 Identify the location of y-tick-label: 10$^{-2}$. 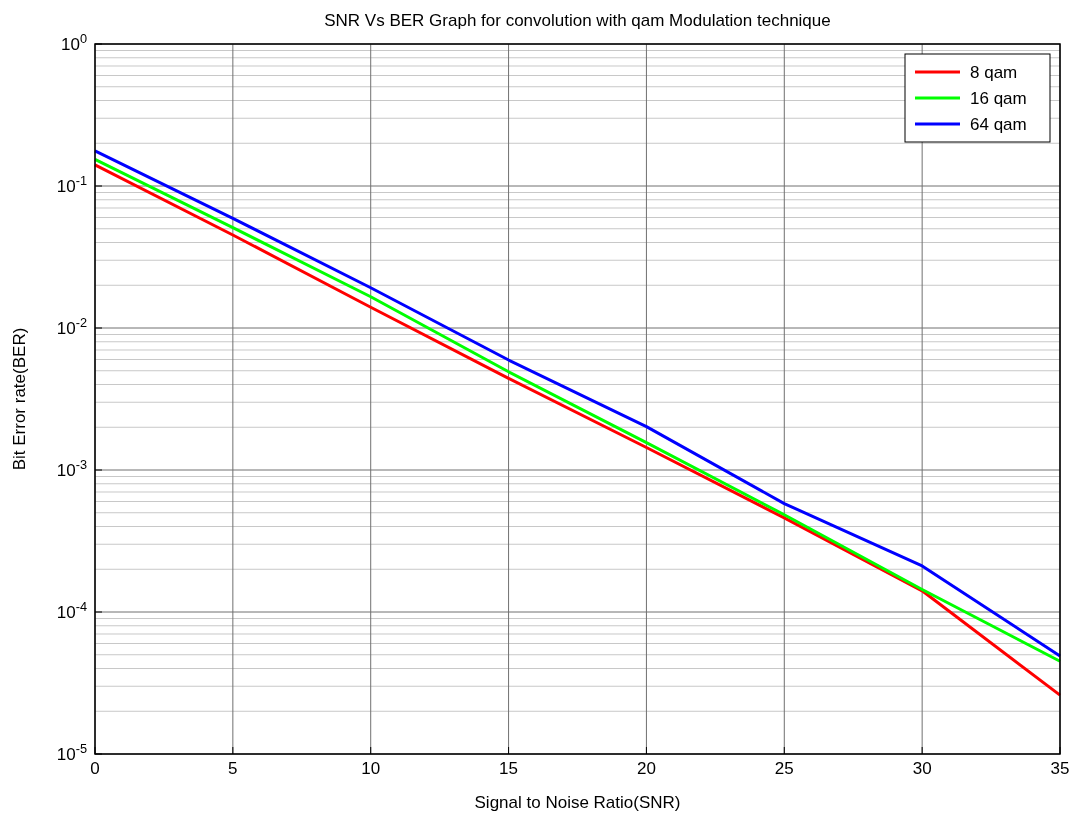
(71, 326).